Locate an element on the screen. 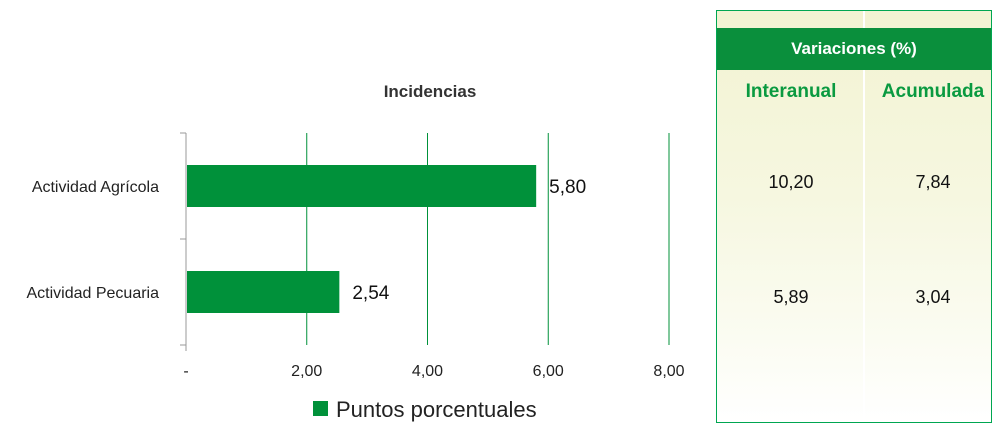 This screenshot has height=425, width=999. agricola-acumulada-value: 7,84 is located at coordinates (933, 182).